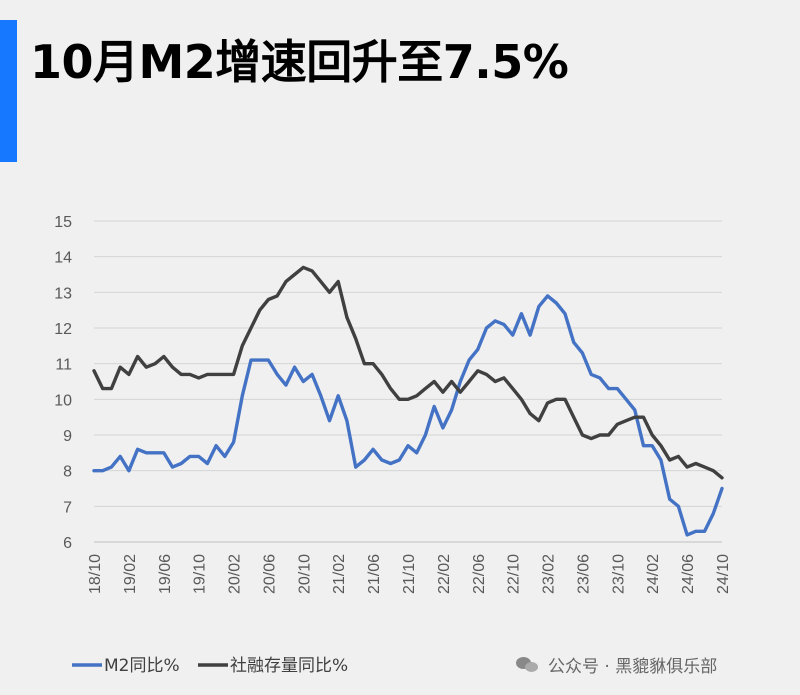 This screenshot has width=800, height=695. Describe the element at coordinates (479, 574) in the screenshot. I see `x-tick-label: 22/06` at that location.